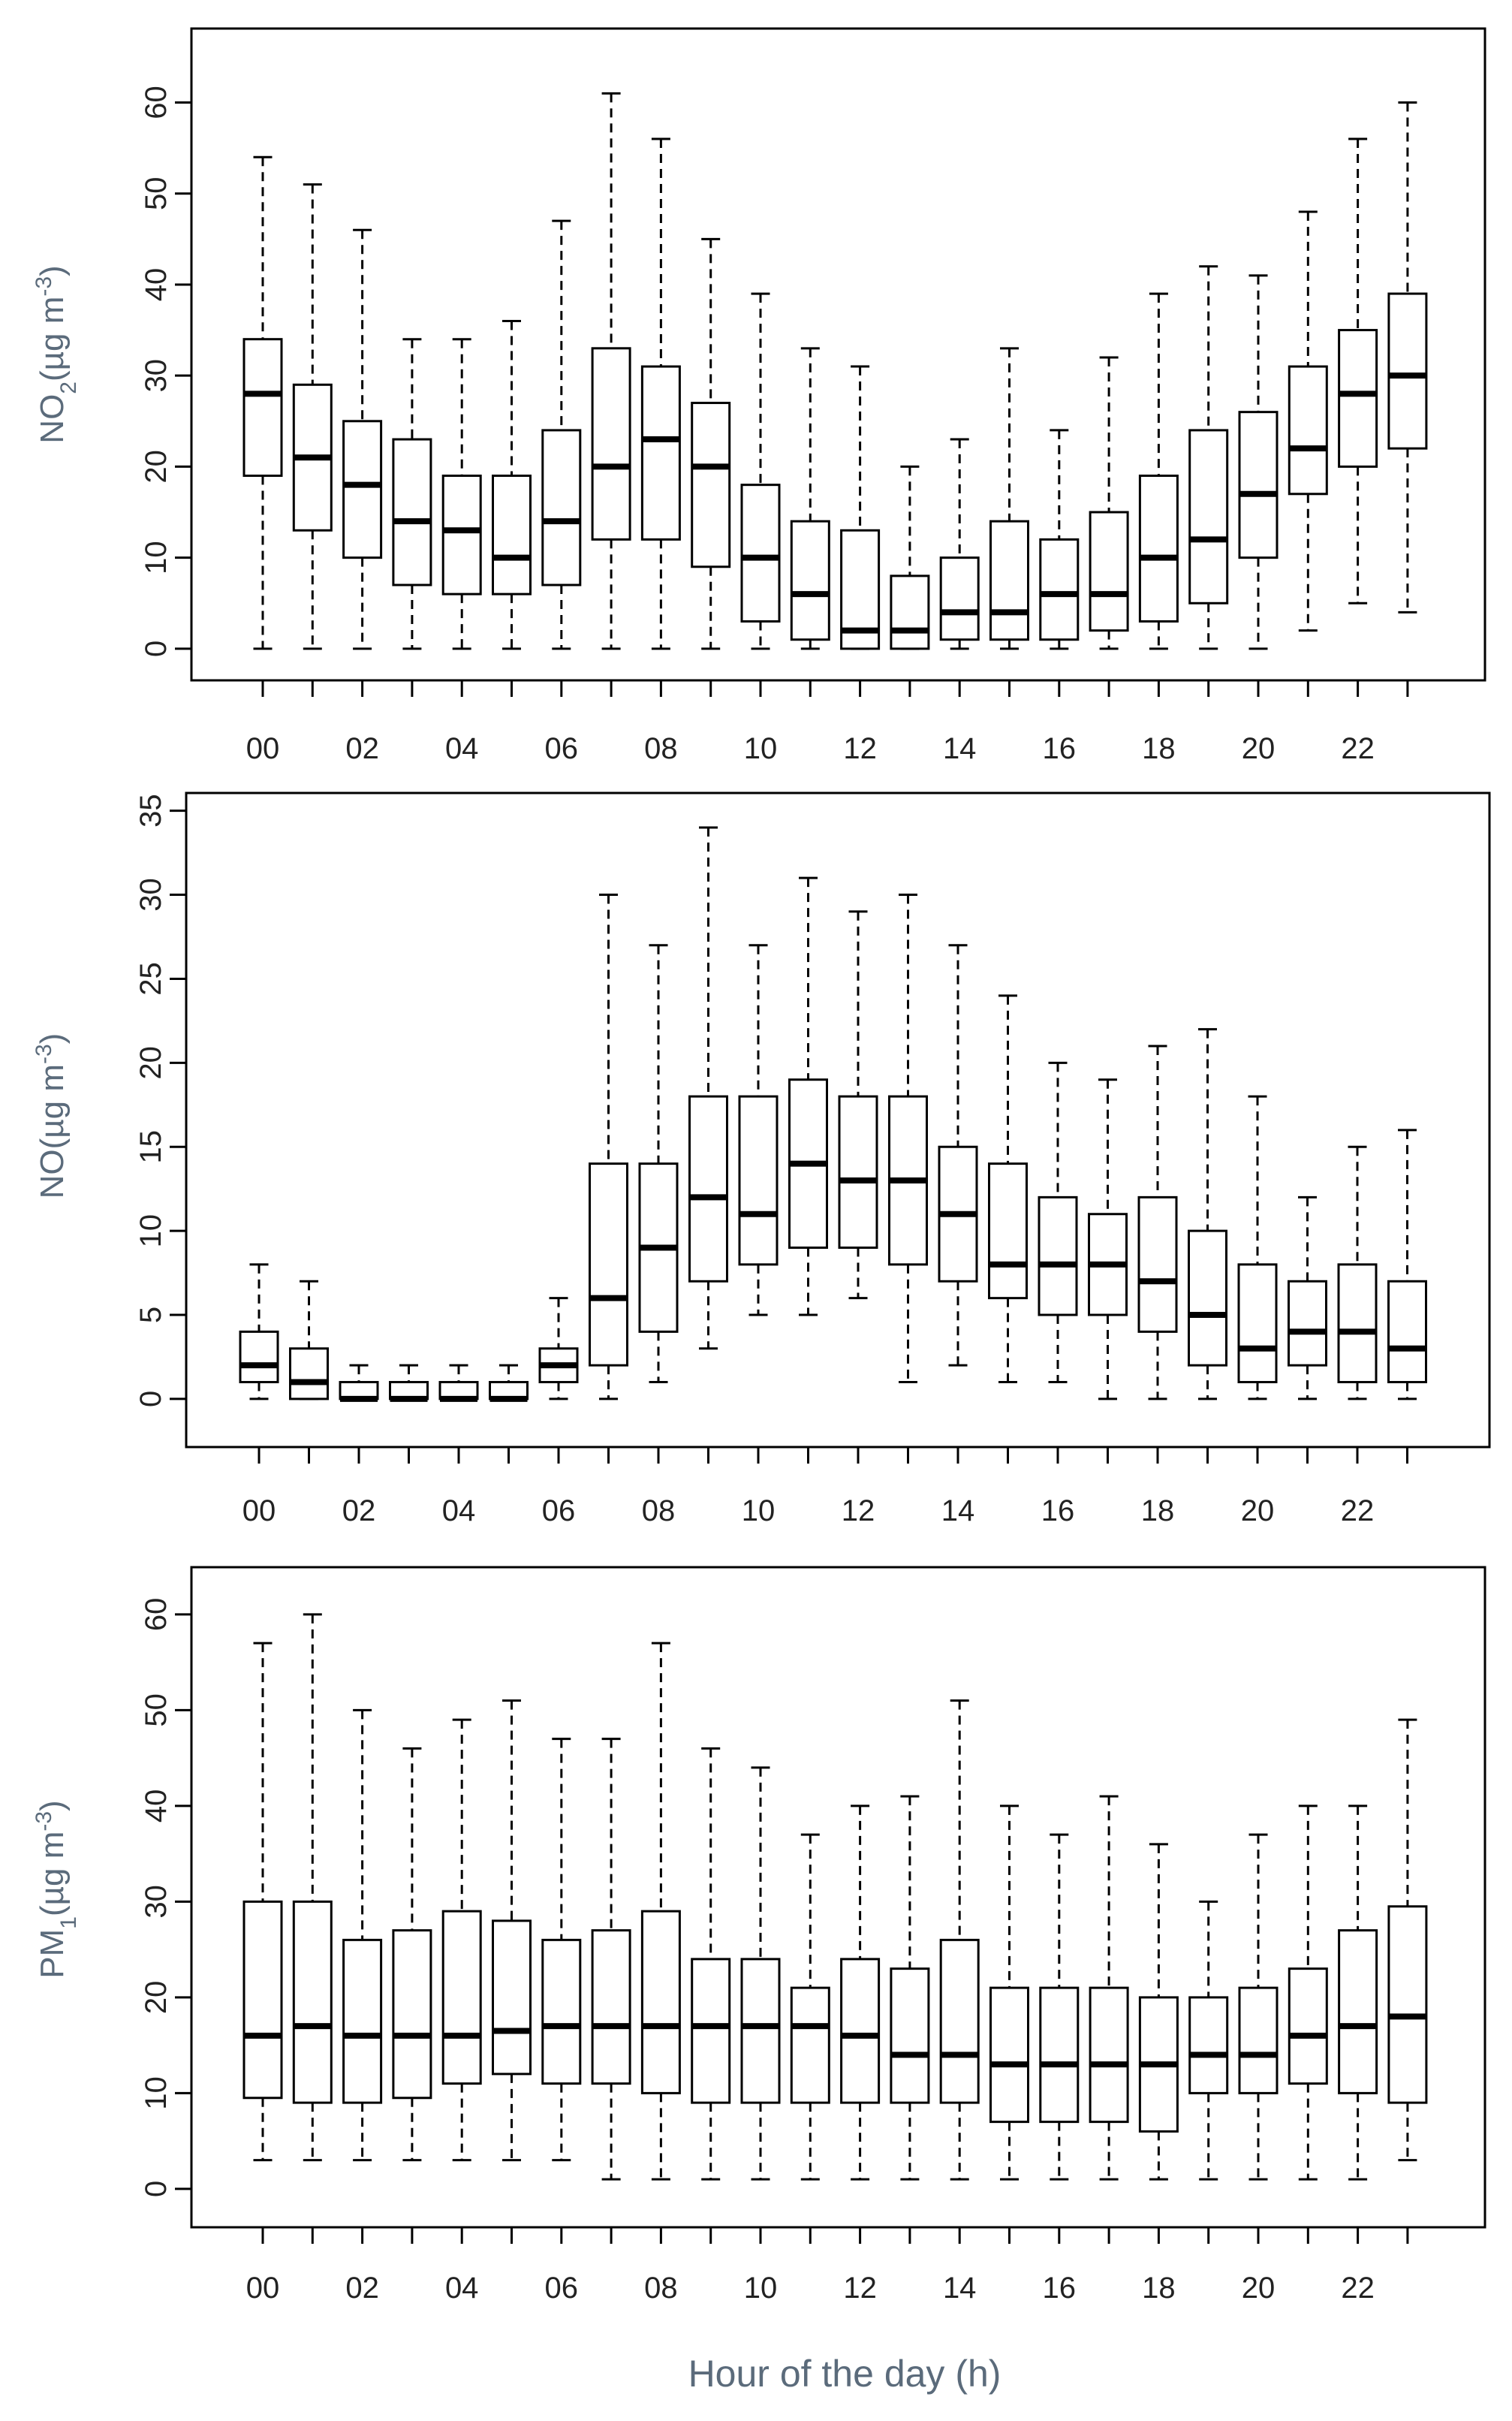 This screenshot has height=2421, width=1512. Describe the element at coordinates (559, 1511) in the screenshot. I see `x-tick-label: 06` at that location.